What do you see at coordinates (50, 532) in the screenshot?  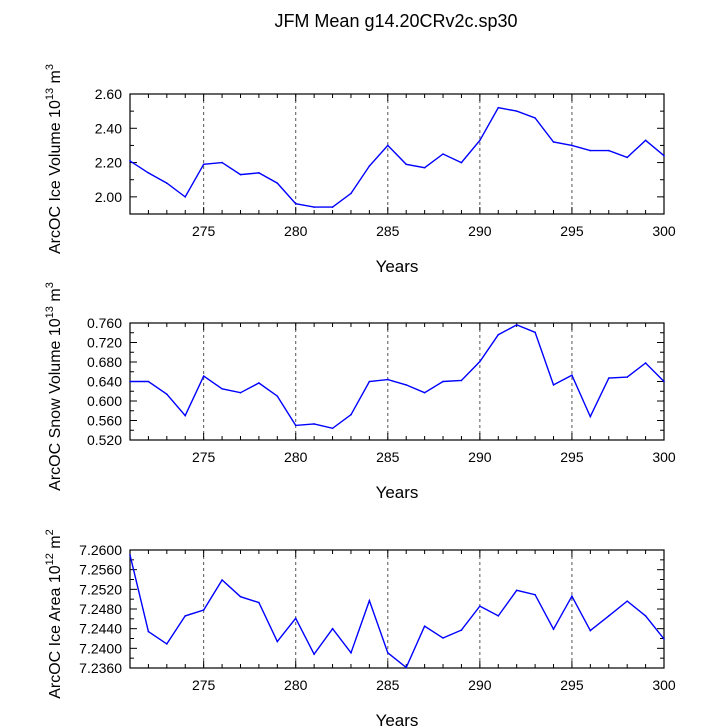 I see `y-axis-title-unit-exp: 2` at bounding box center [50, 532].